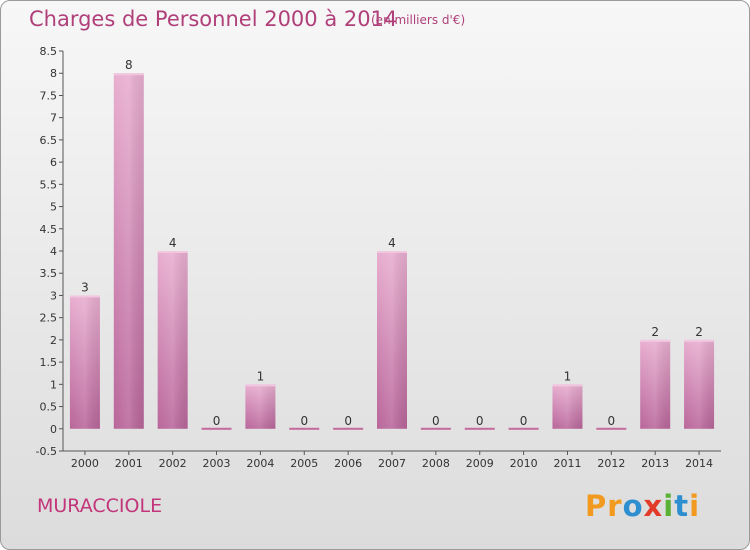 The height and width of the screenshot is (550, 750). What do you see at coordinates (53, 162) in the screenshot?
I see `y-tick-label: 6` at bounding box center [53, 162].